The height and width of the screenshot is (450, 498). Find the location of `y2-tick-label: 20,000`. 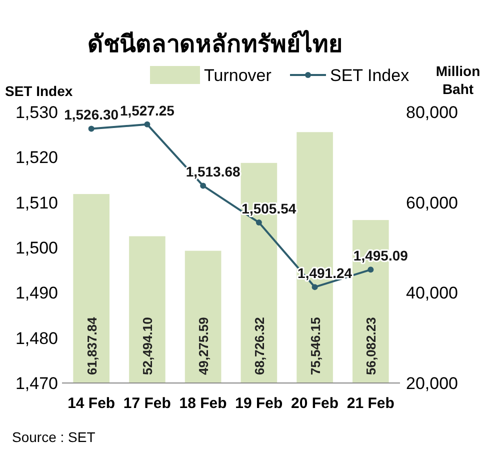

y2-tick-label: 20,000 is located at coordinates (432, 383).